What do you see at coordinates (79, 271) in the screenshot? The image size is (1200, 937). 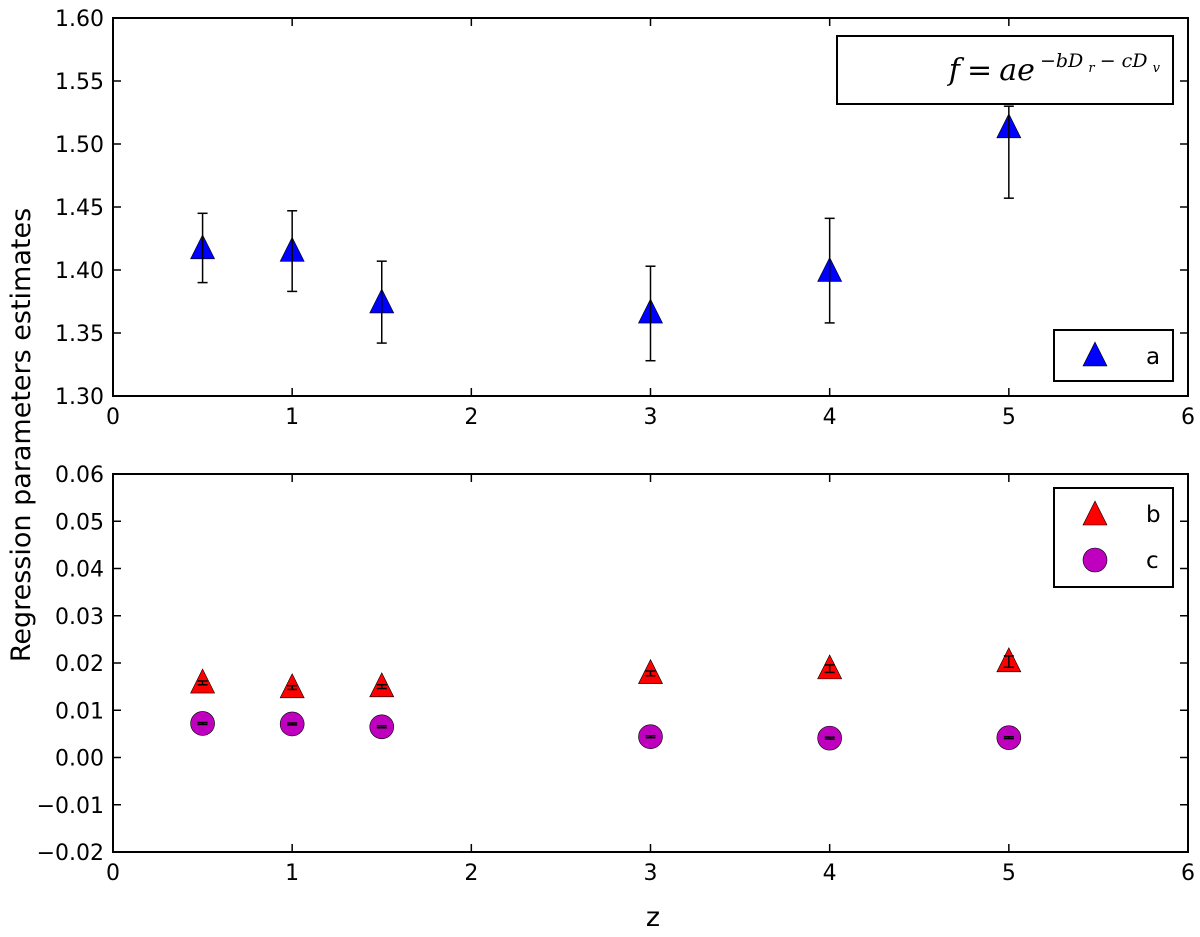 I see `top-y-tick-label: 1.40` at bounding box center [79, 271].